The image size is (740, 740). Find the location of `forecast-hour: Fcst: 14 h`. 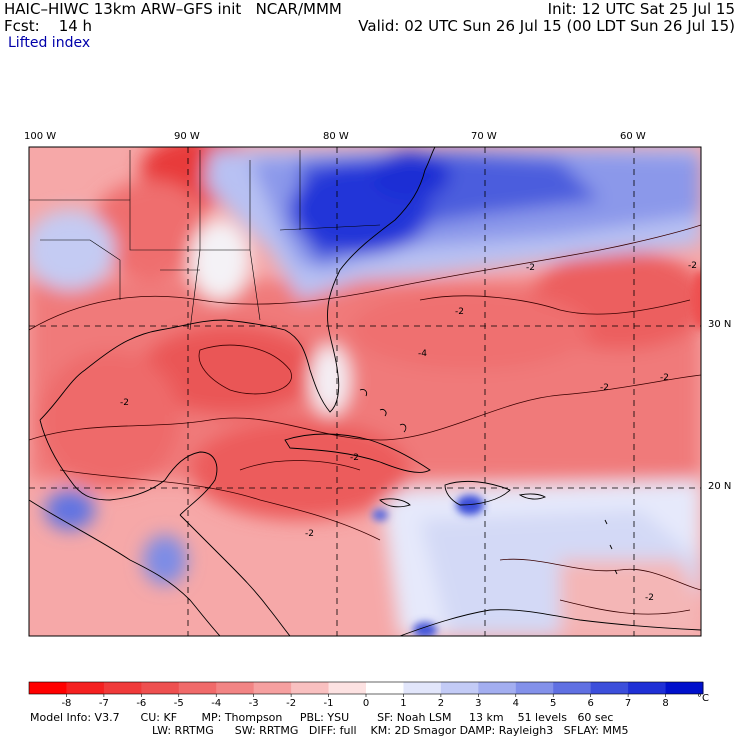

forecast-hour: Fcst: 14 h is located at coordinates (48, 26).